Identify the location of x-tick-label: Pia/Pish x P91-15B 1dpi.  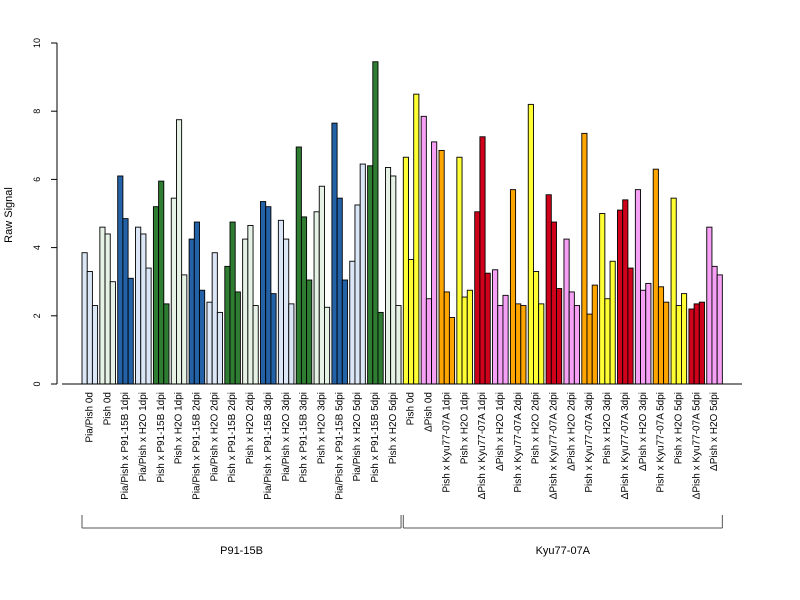
(125, 446).